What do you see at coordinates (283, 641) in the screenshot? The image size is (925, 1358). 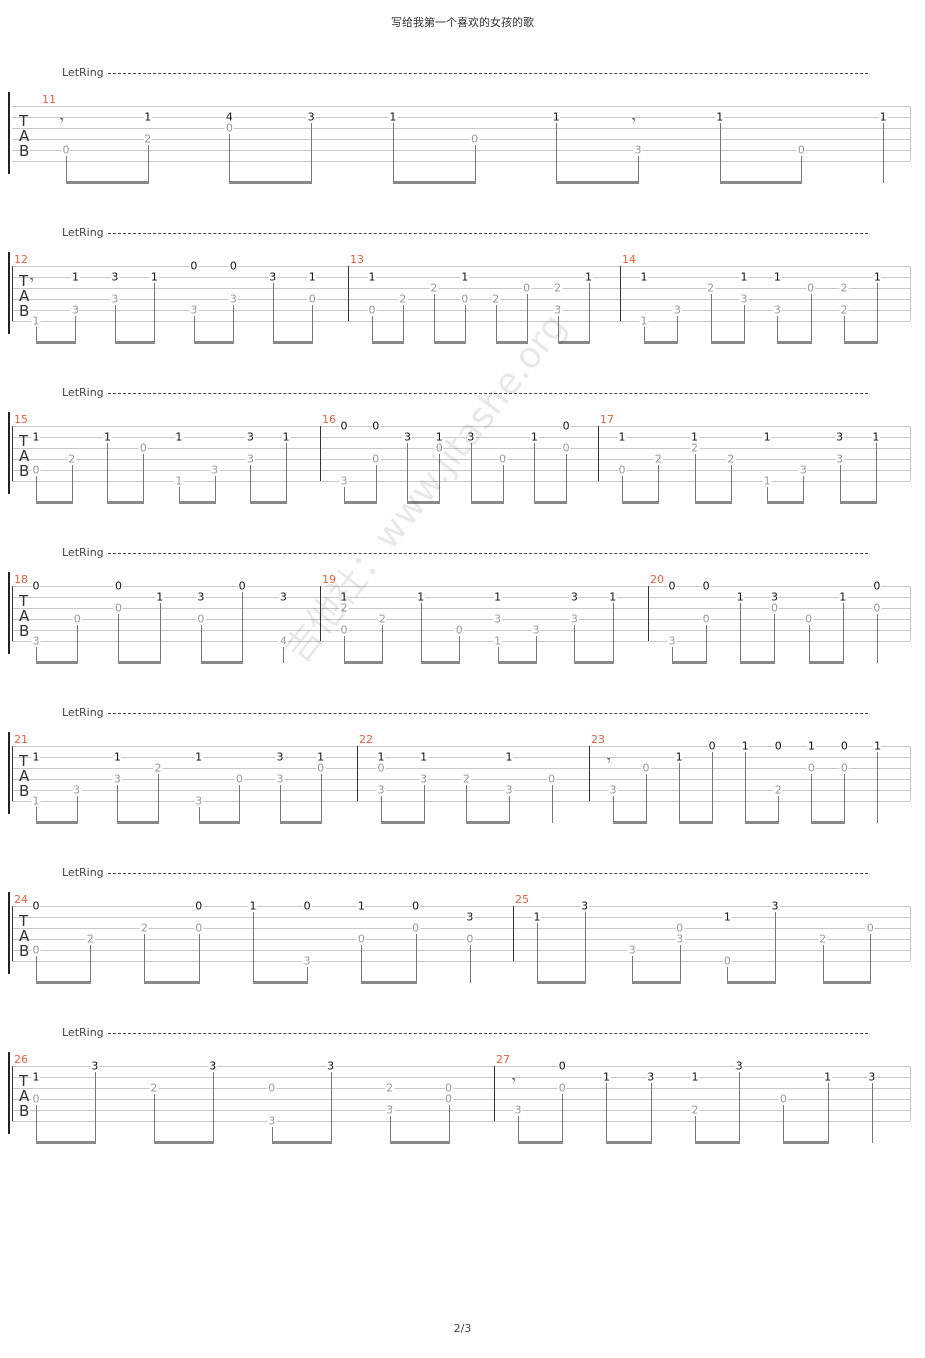 I see `fret-number: 4` at bounding box center [283, 641].